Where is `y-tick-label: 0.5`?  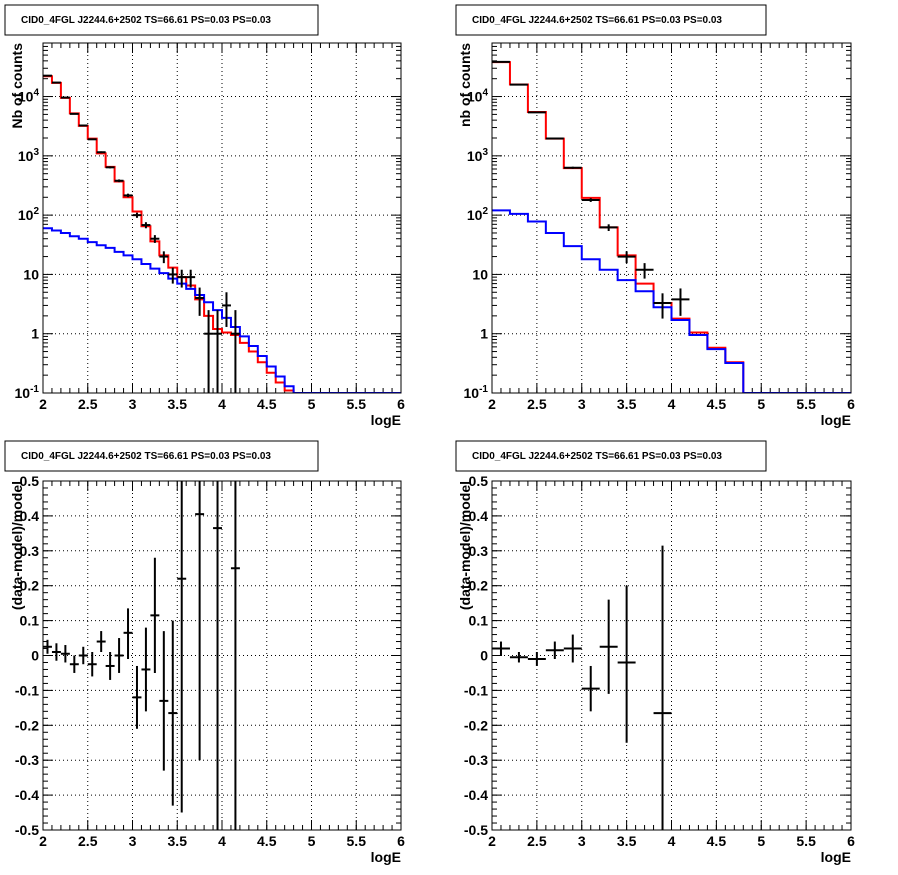 y-tick-label: 0.5 is located at coordinates (30, 481).